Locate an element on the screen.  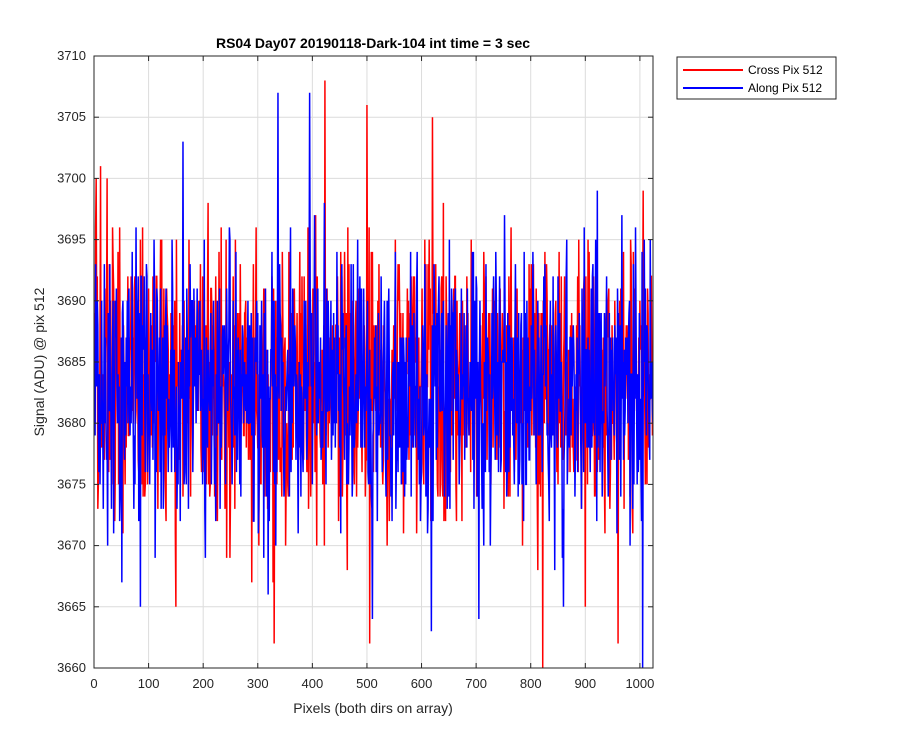
legend-label-along: Along Pix 512 is located at coordinates (785, 88).